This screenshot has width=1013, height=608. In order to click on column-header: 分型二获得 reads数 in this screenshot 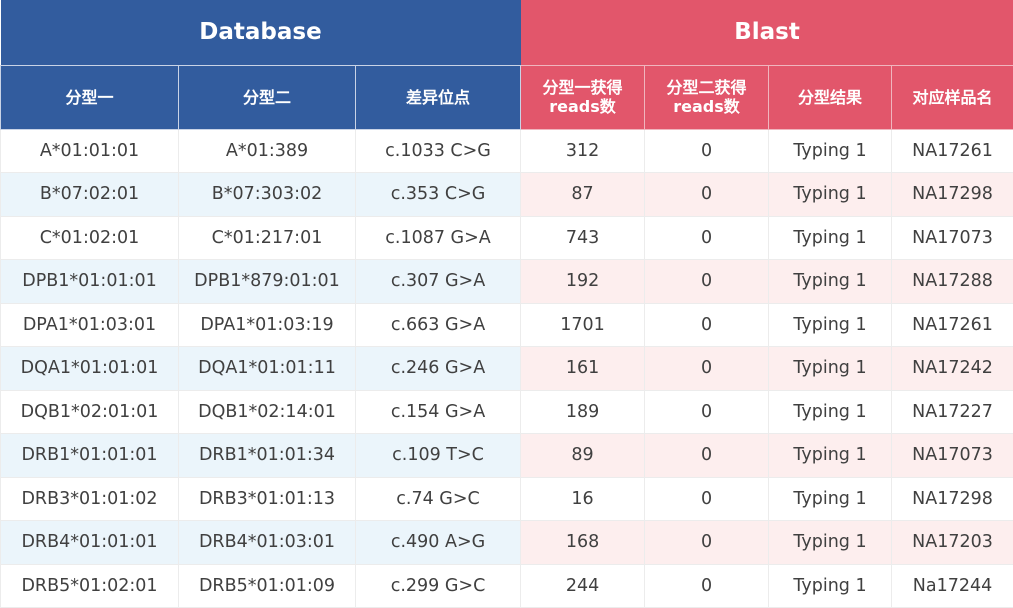, I will do `click(707, 97)`.